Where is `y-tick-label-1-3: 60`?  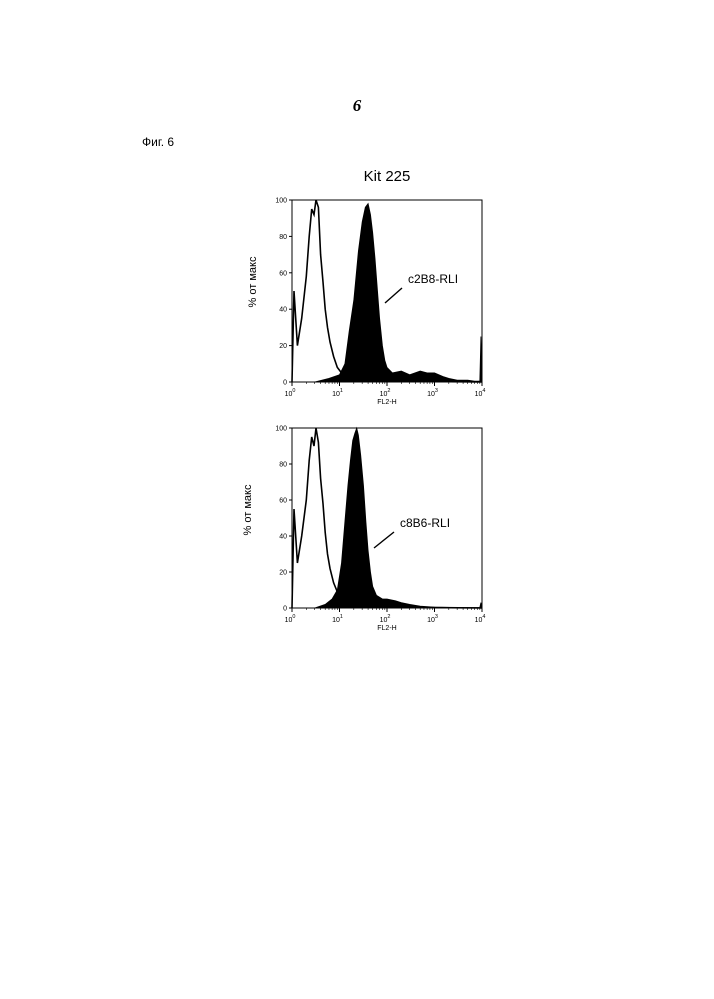 y-tick-label-1-3: 60 is located at coordinates (283, 273).